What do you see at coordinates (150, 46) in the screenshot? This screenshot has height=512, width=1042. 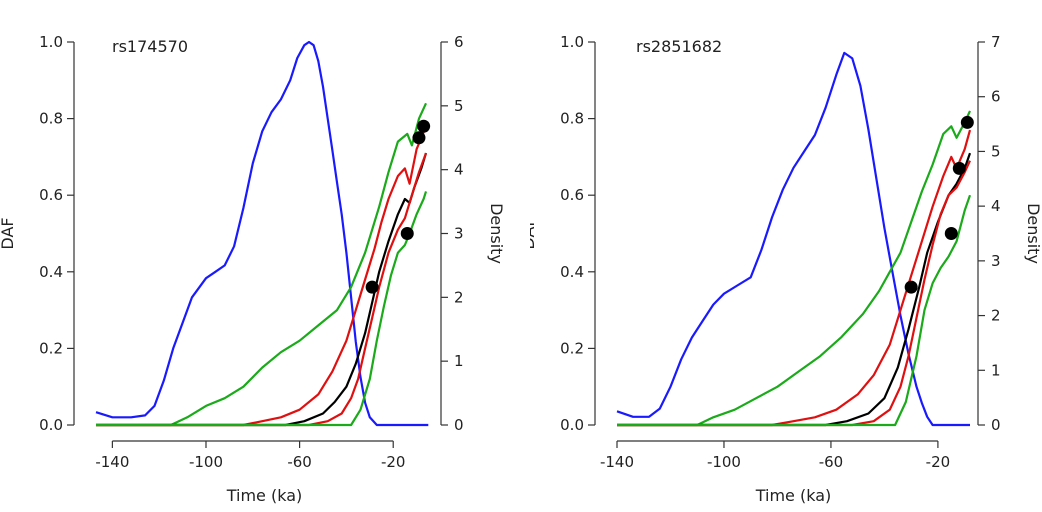 I see `panel-title: rs174570` at bounding box center [150, 46].